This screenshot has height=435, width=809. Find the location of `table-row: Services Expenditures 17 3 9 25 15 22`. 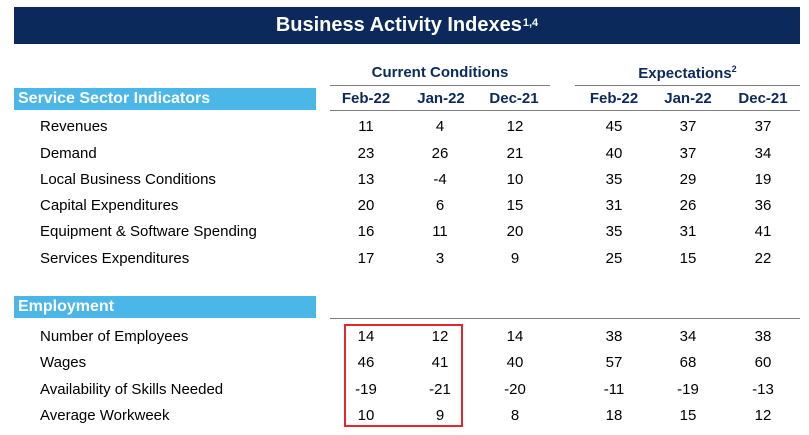

table-row: Services Expenditures 17 3 9 25 15 22 is located at coordinates (404, 259).